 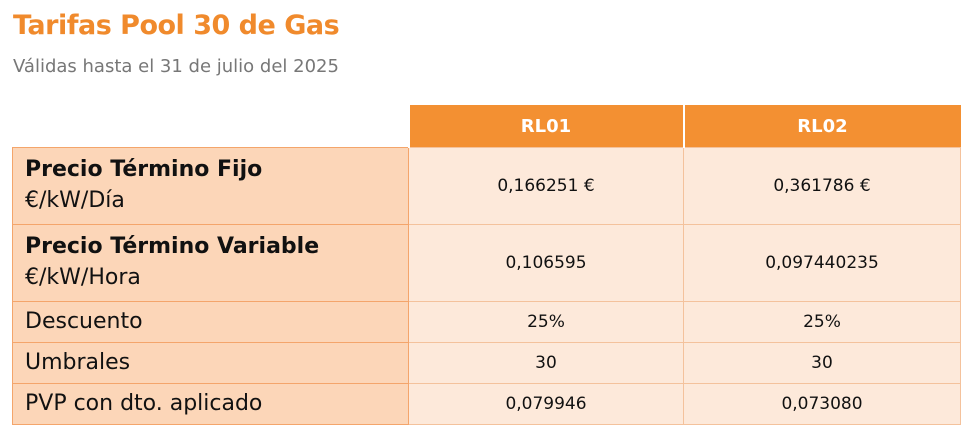 I want to click on value-cell: 0,079946, so click(x=546, y=404).